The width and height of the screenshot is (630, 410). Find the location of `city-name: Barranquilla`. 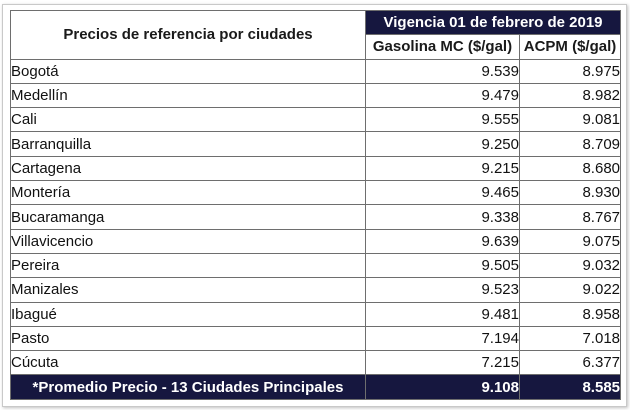

city-name: Barranquilla is located at coordinates (188, 144).